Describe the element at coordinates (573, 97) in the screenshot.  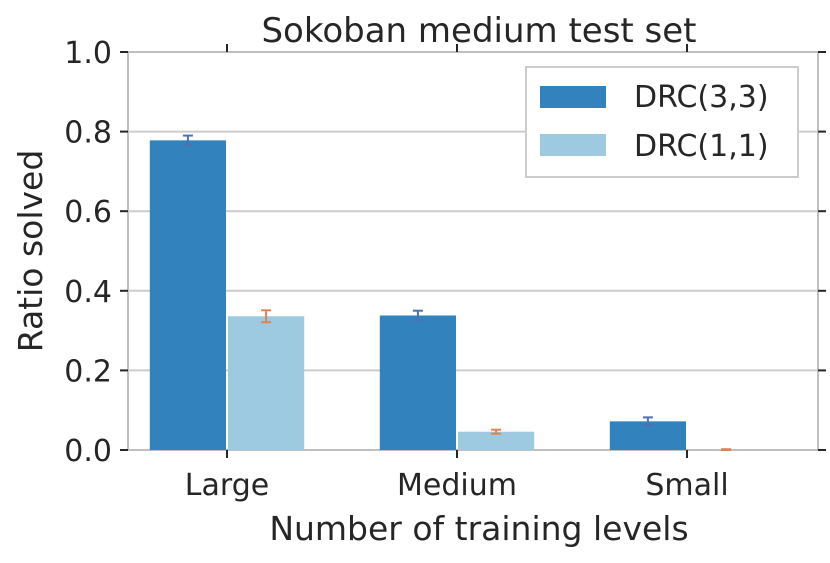
I see `legend-swatch-drc33` at that location.